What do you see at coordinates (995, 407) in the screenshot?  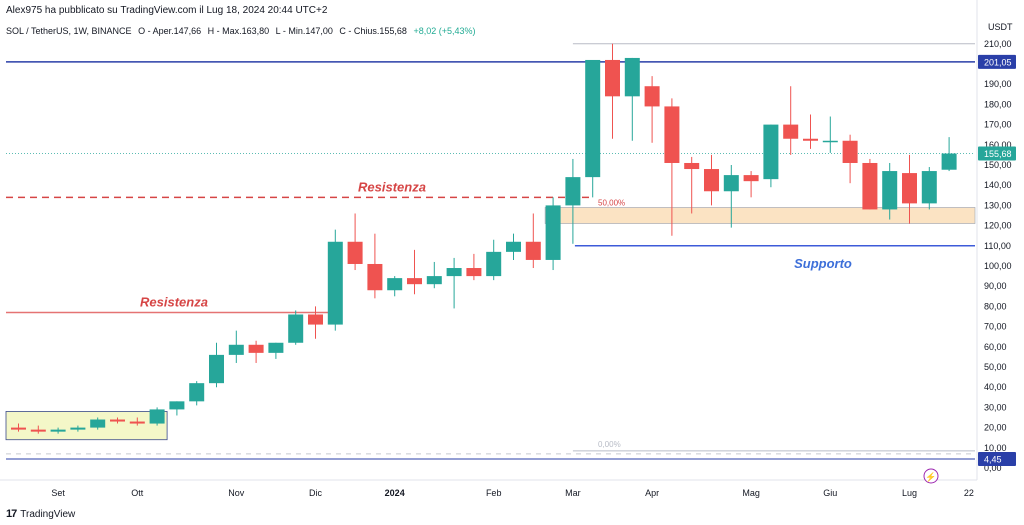 I see `y-tick-label: 30,00` at bounding box center [995, 407].